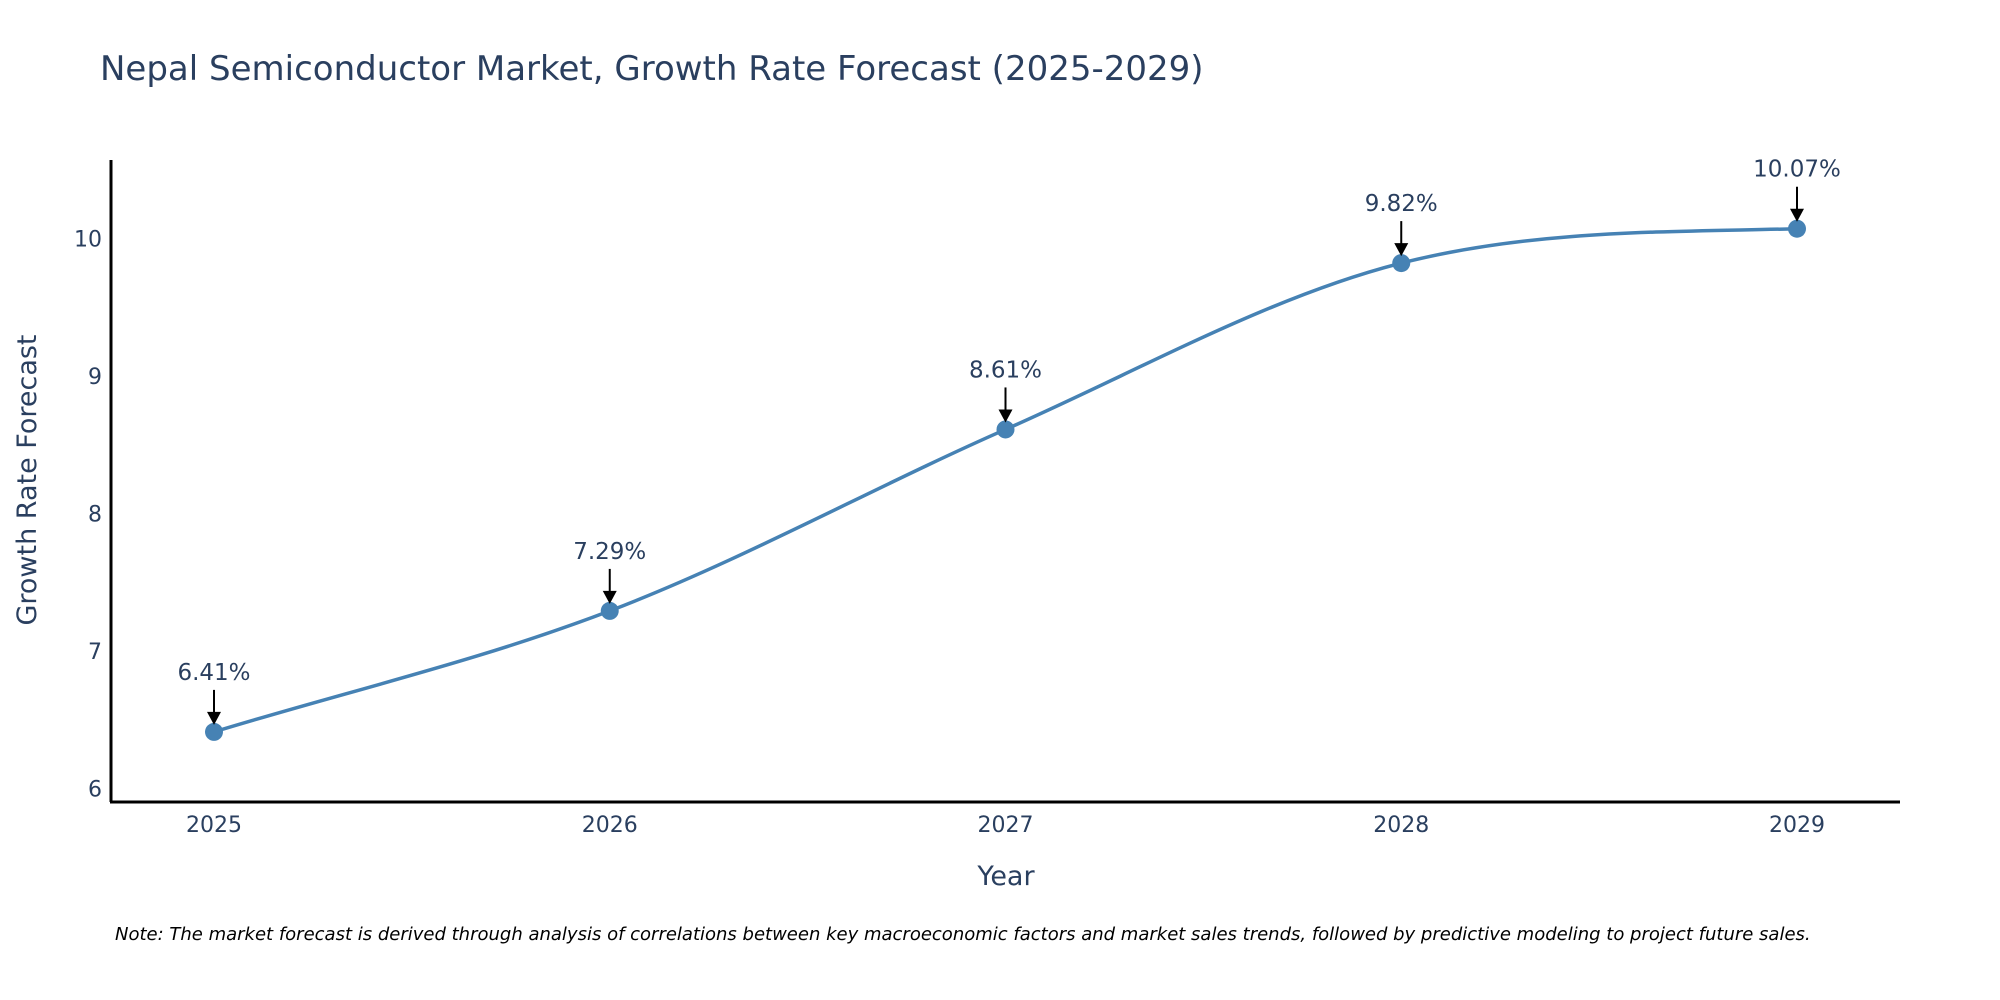  Describe the element at coordinates (1005, 370) in the screenshot. I see `data-label: 8.61%` at that location.